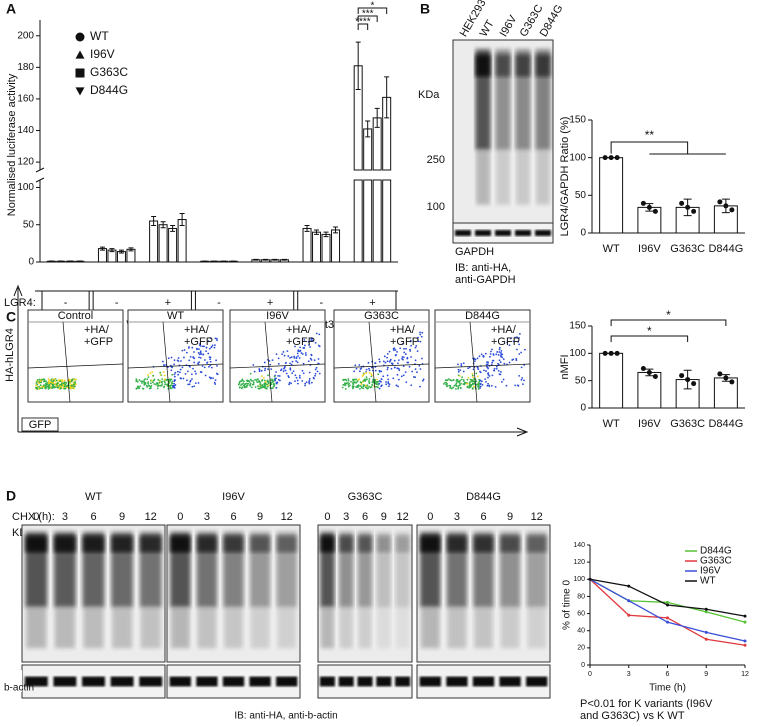 Image resolution: width=761 pixels, height=727 pixels. Describe the element at coordinates (277, 316) in the screenshot. I see `flow-title: I96V` at that location.